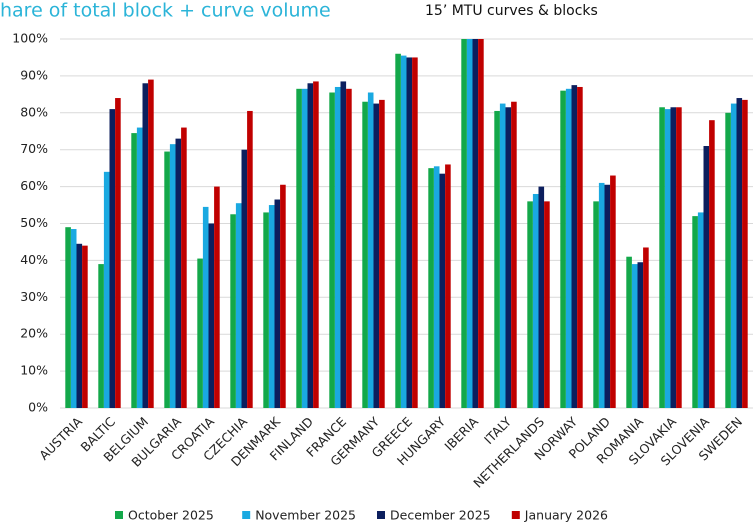 The width and height of the screenshot is (754, 527). What do you see at coordinates (440, 515) in the screenshot?
I see `legend-label: December 2025` at bounding box center [440, 515].